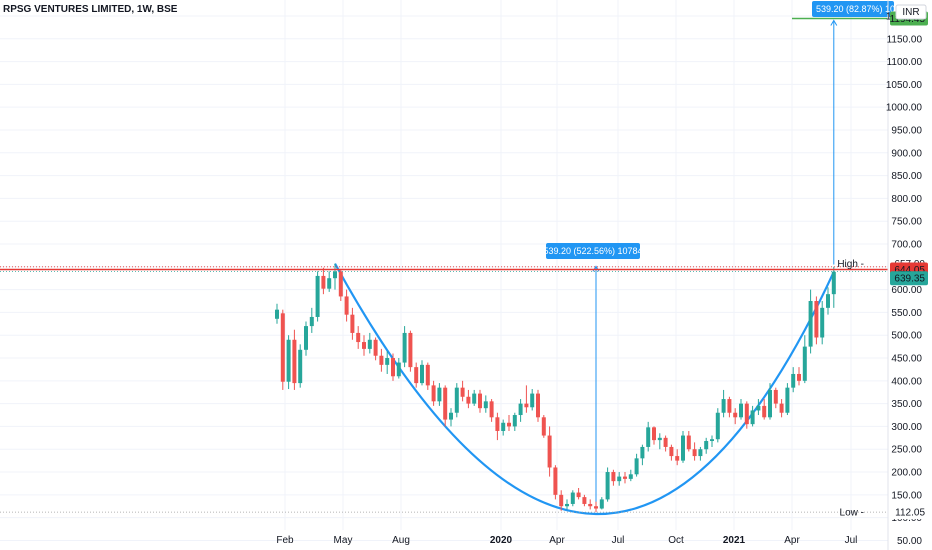 The height and width of the screenshot is (550, 932). Describe the element at coordinates (911, 12) in the screenshot. I see `currency-box: INR` at that location.